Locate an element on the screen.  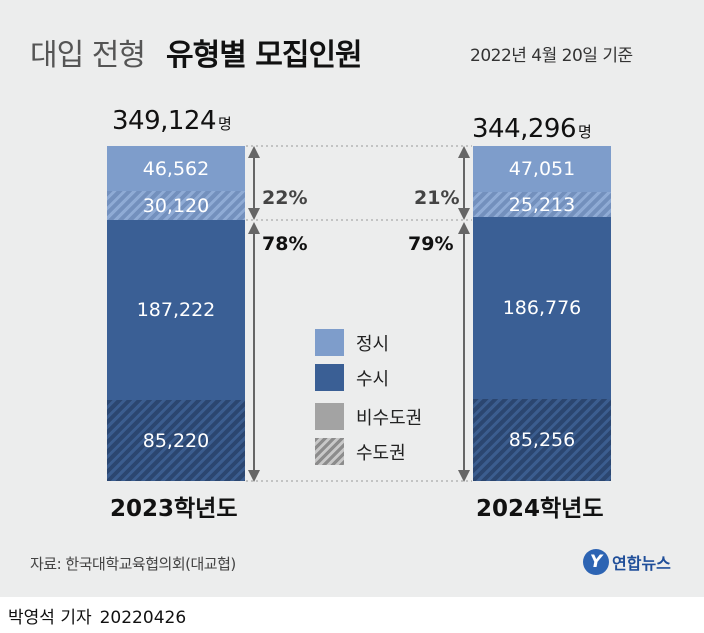
bar-segment-susi-noncapital-2023: 187,222 is located at coordinates (176, 310).